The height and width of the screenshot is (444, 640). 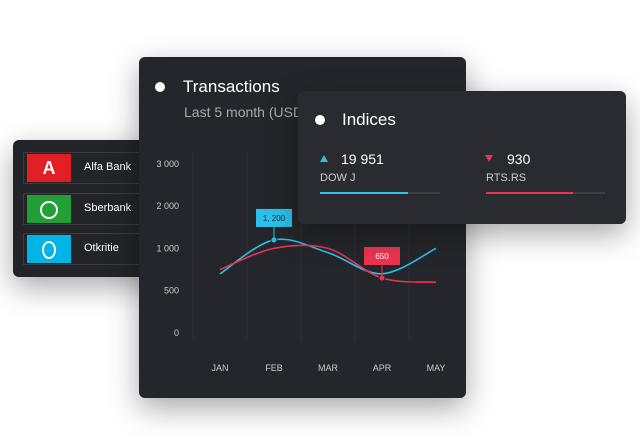 What do you see at coordinates (436, 368) in the screenshot?
I see `x-tick-label: MAY` at bounding box center [436, 368].